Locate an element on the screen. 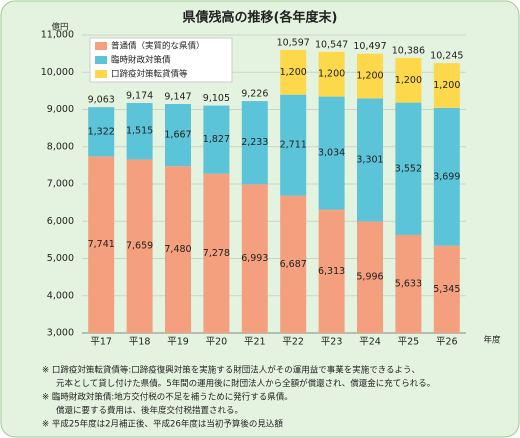 This screenshot has height=438, width=520. total-label: 10,245 is located at coordinates (446, 56).